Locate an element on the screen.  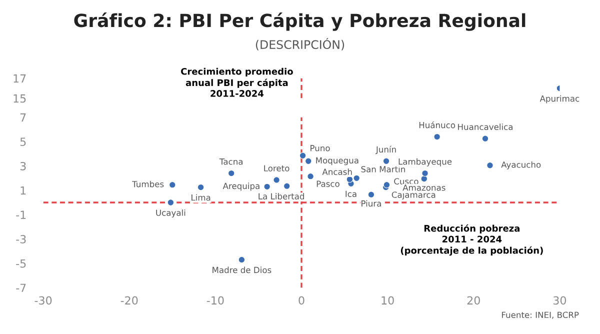
y-tick-label: -7 is located at coordinates (21, 288).